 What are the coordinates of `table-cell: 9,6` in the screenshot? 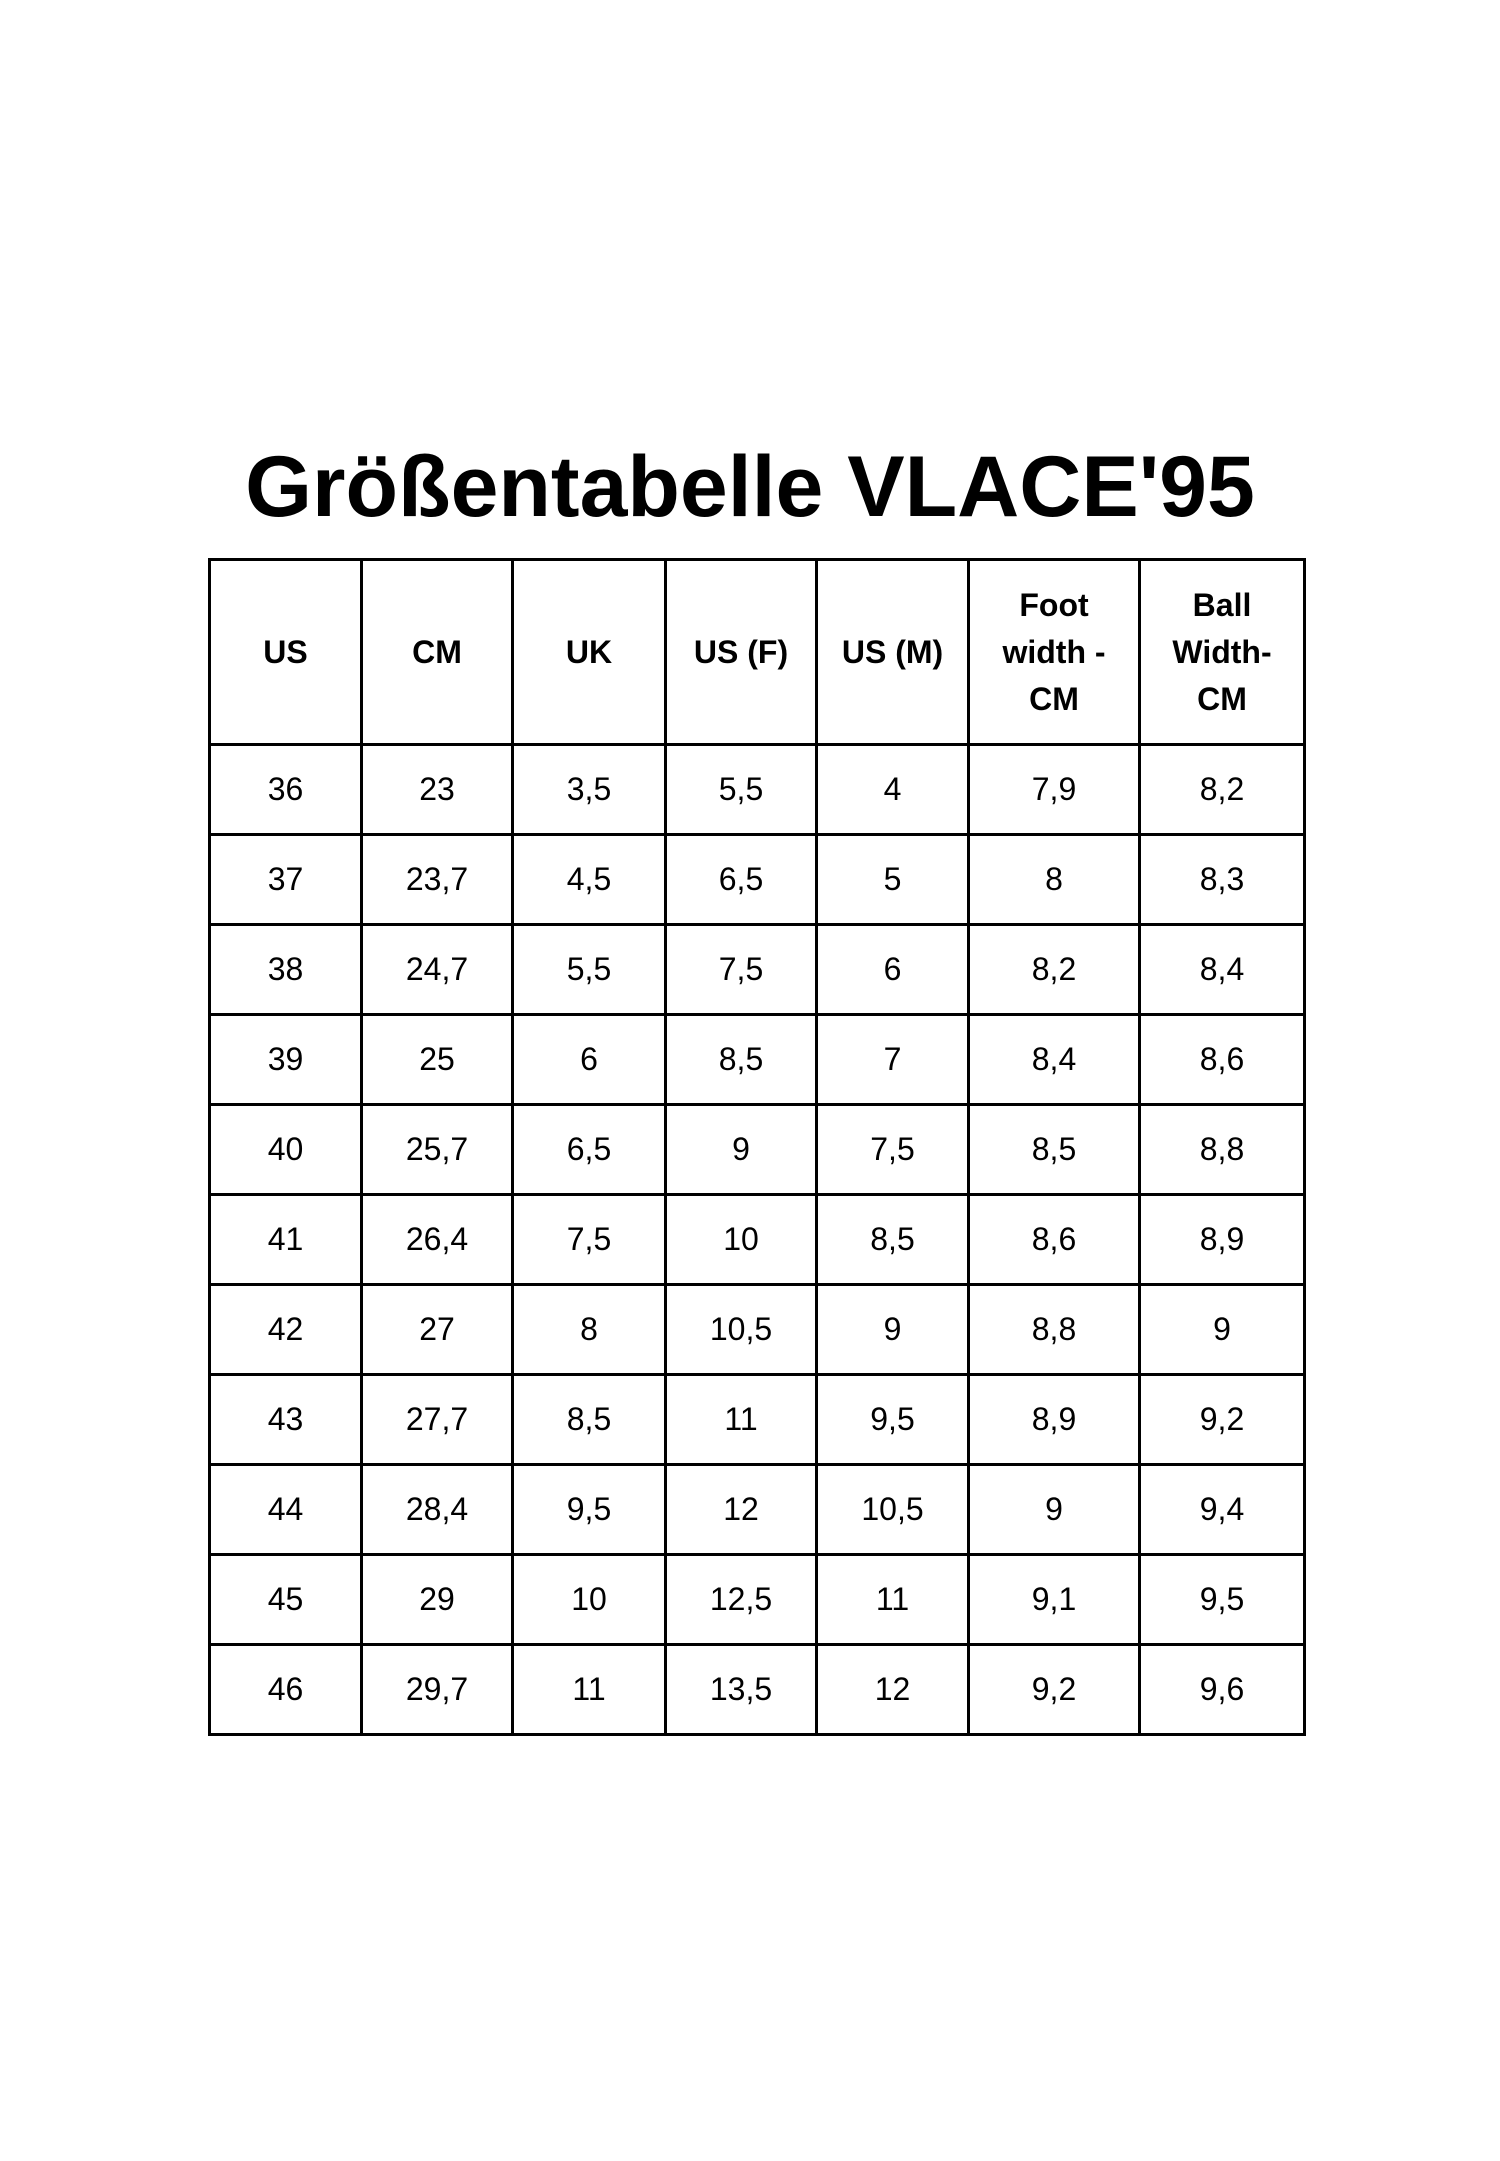 It's located at (1222, 1689).